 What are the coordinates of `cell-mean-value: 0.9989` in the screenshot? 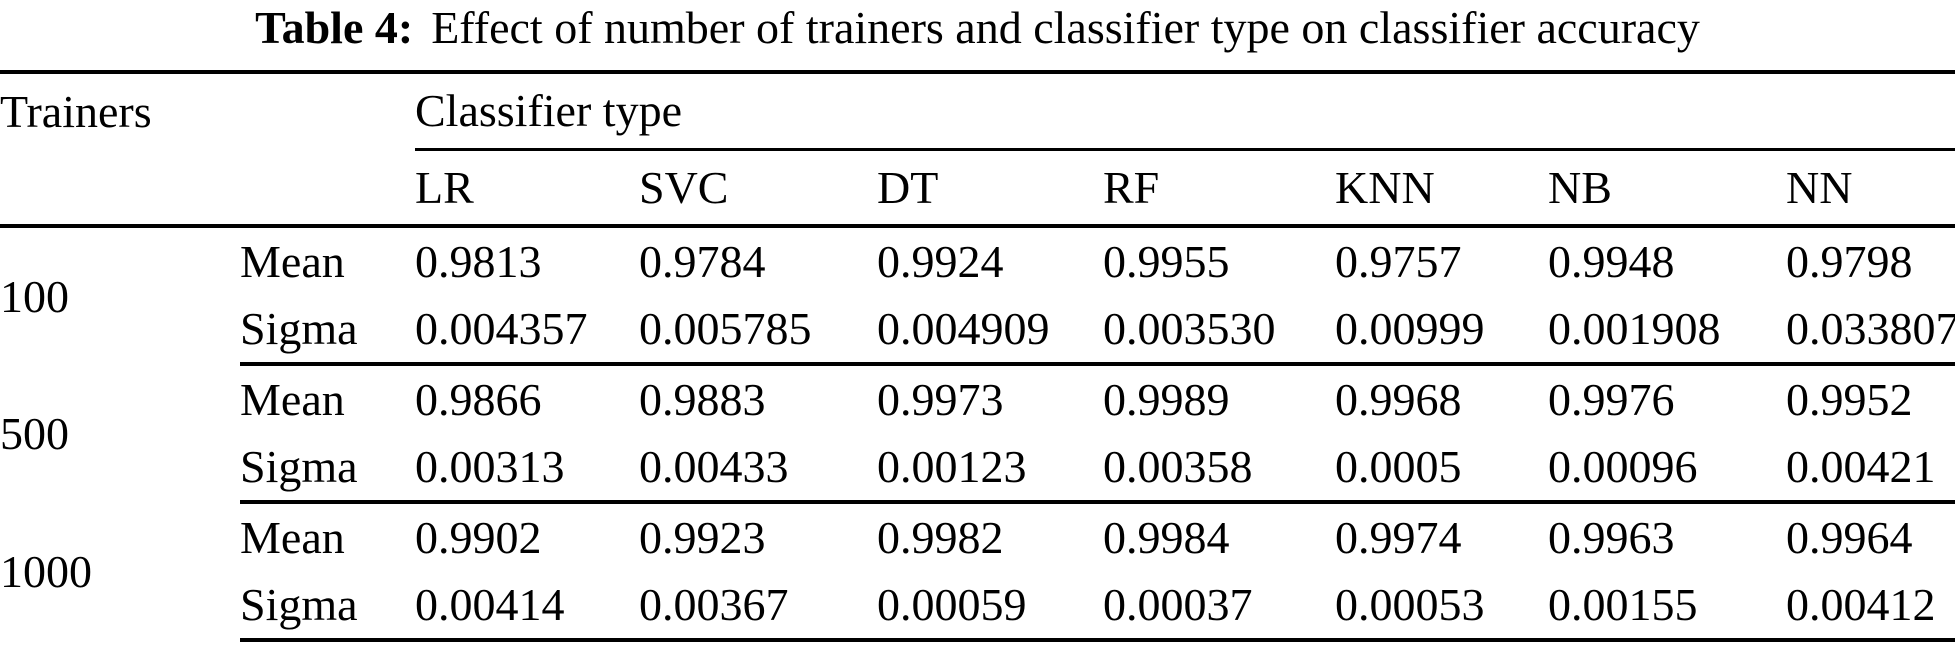 It's located at (1166, 399).